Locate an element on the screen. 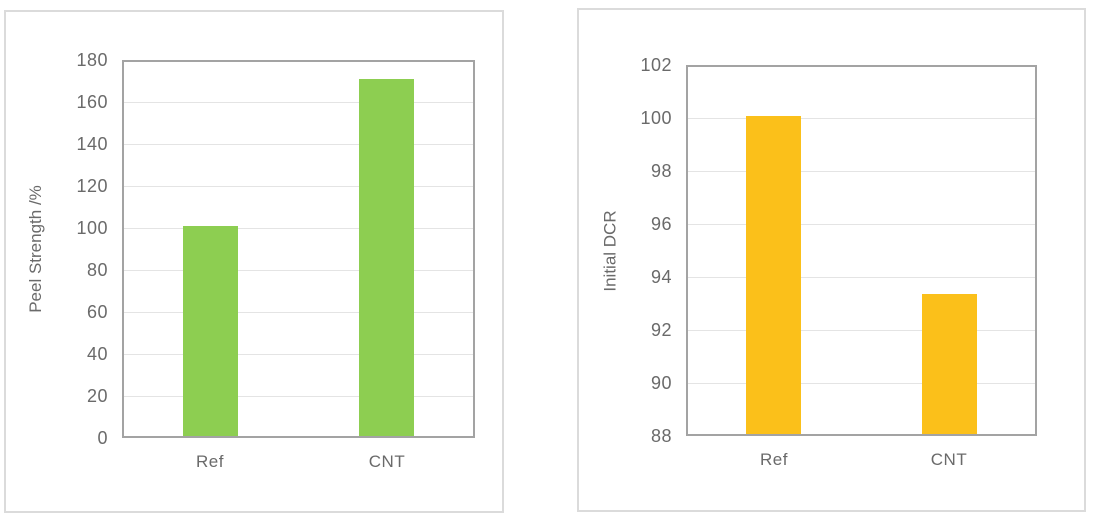  y-tick-label: 180 is located at coordinates (92, 60).